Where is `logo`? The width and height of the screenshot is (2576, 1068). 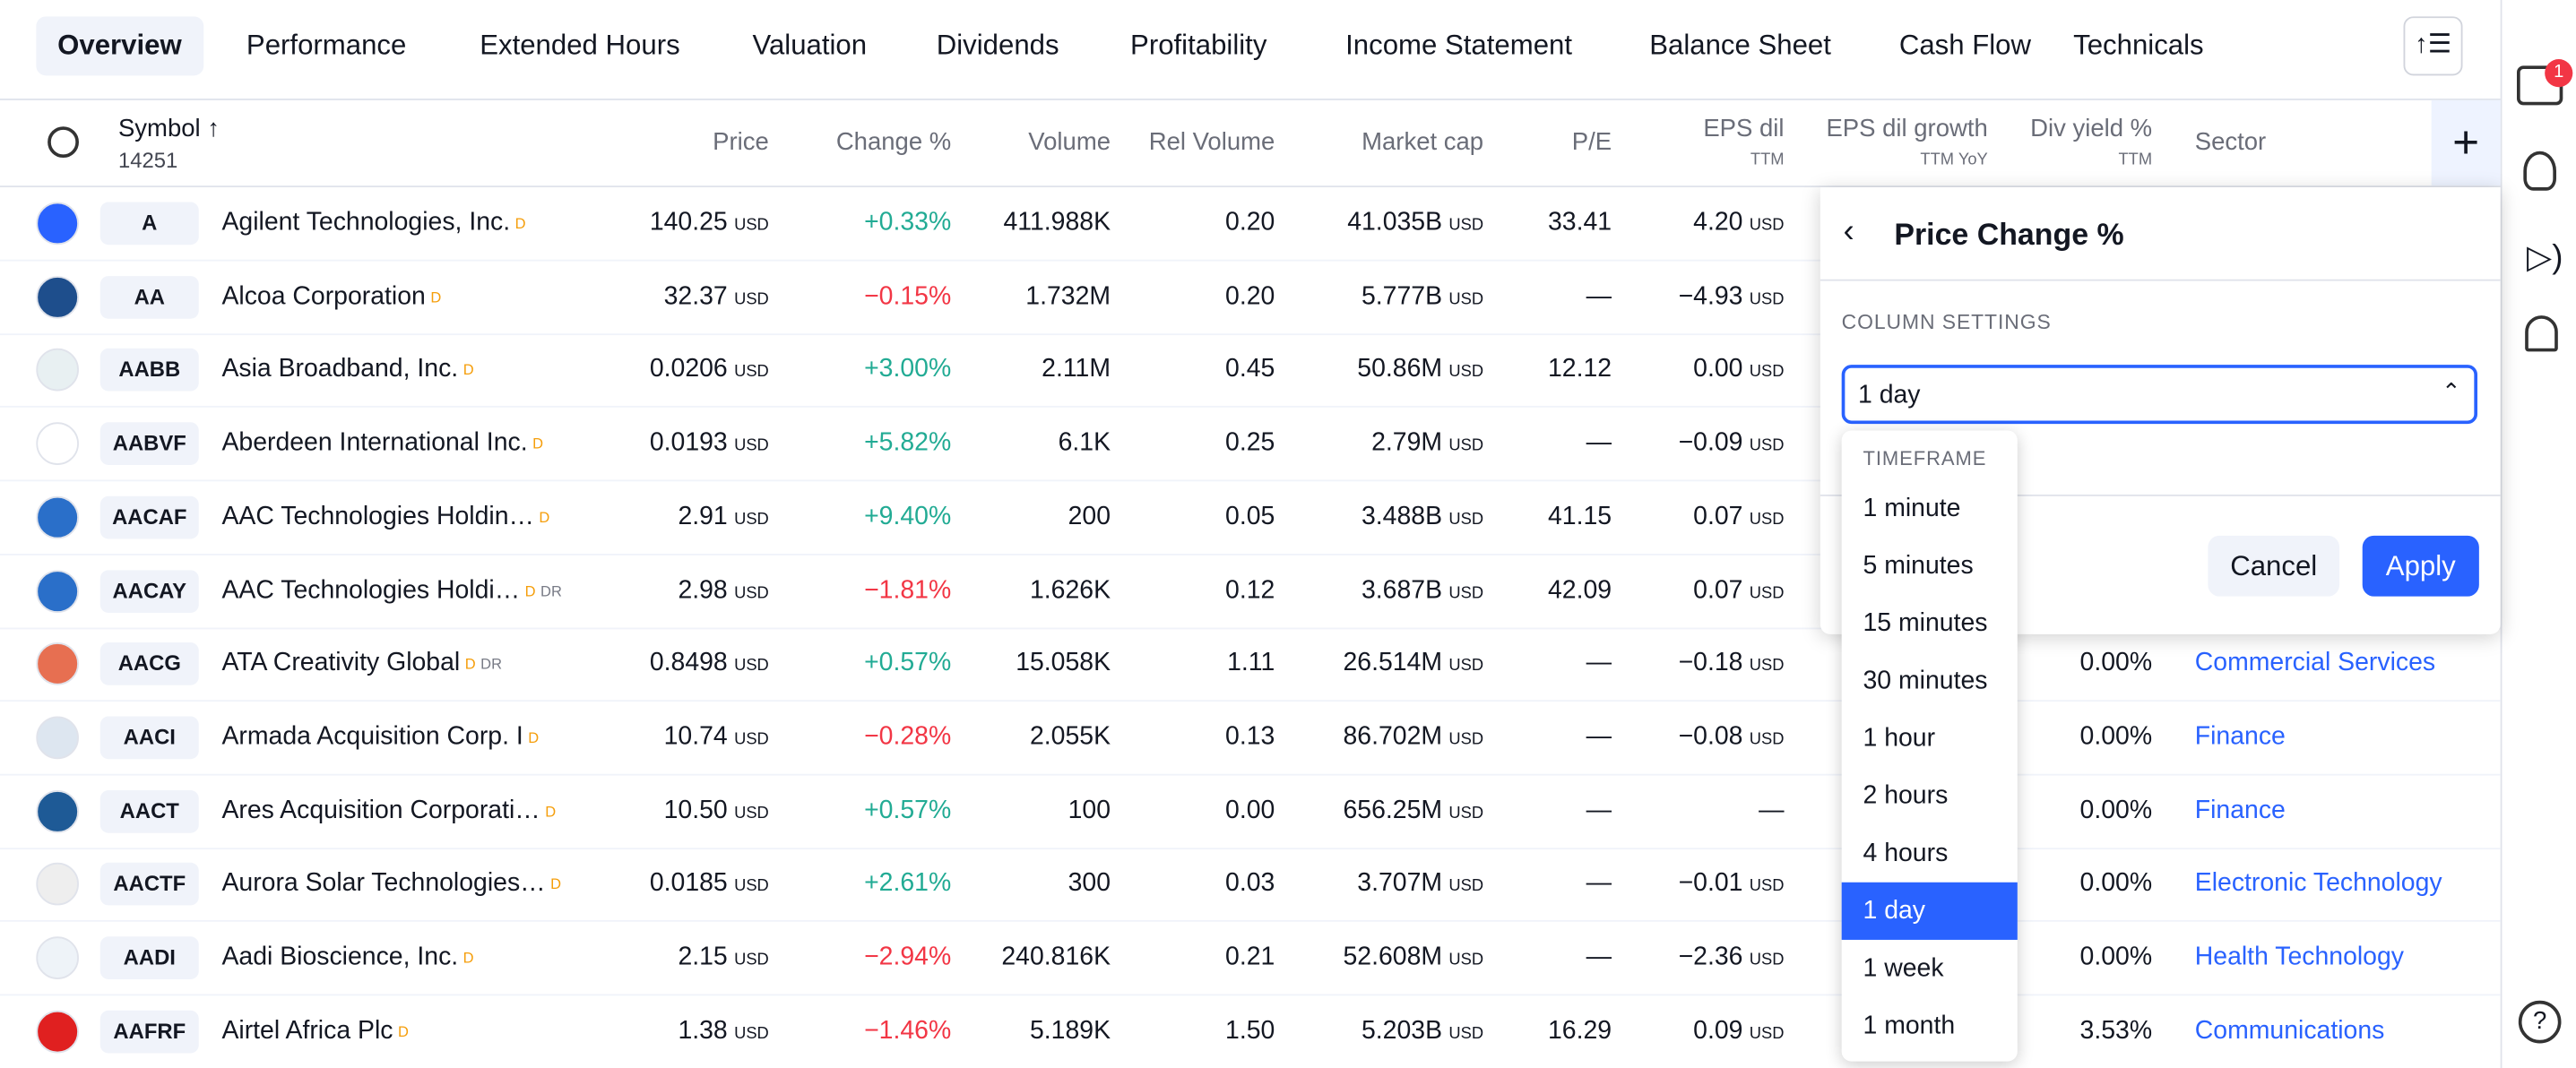 logo is located at coordinates (57, 370).